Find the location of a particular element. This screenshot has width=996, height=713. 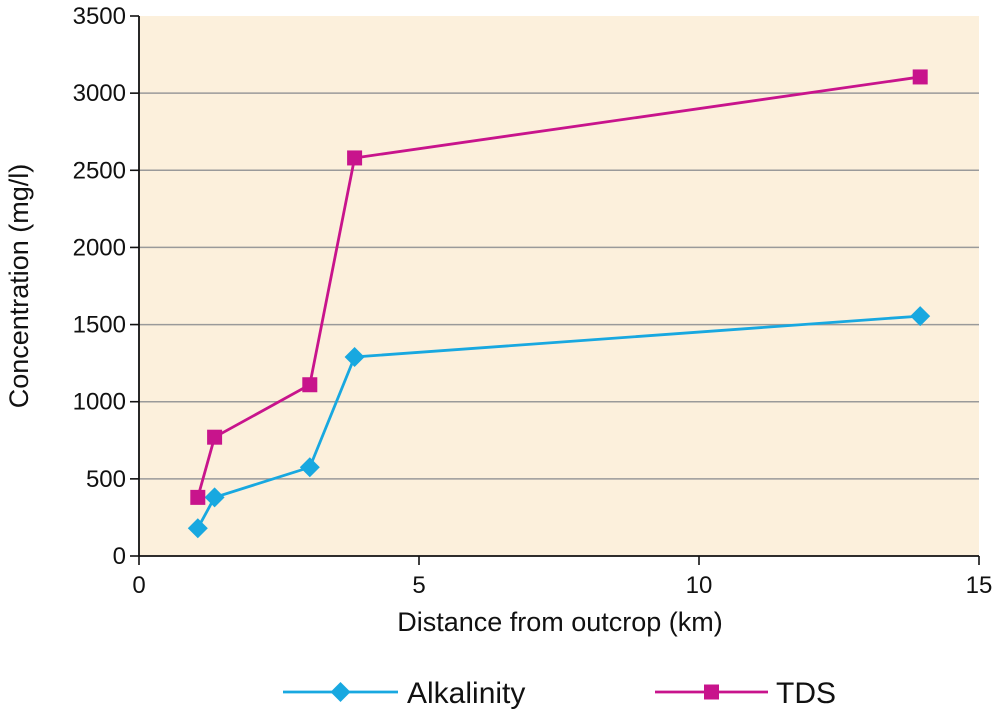

y-tick-label-3000: 3000 is located at coordinates (99, 93).